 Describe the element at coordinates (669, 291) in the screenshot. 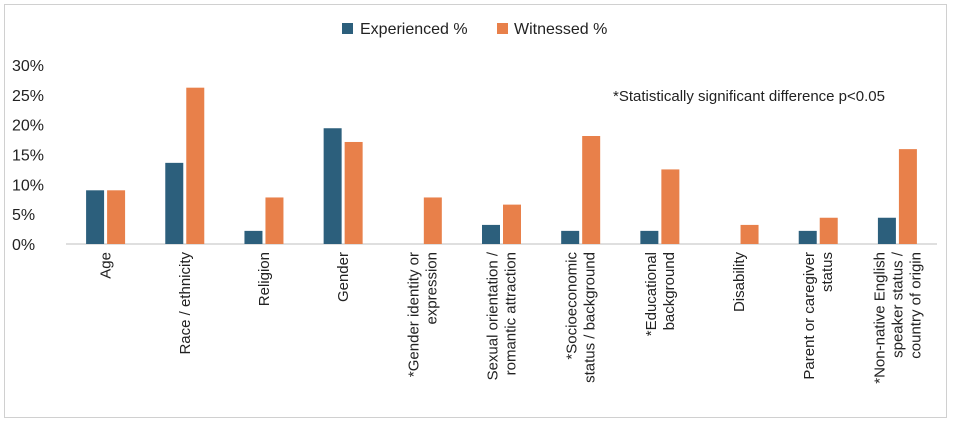

I see `x-category-label-line: background` at that location.